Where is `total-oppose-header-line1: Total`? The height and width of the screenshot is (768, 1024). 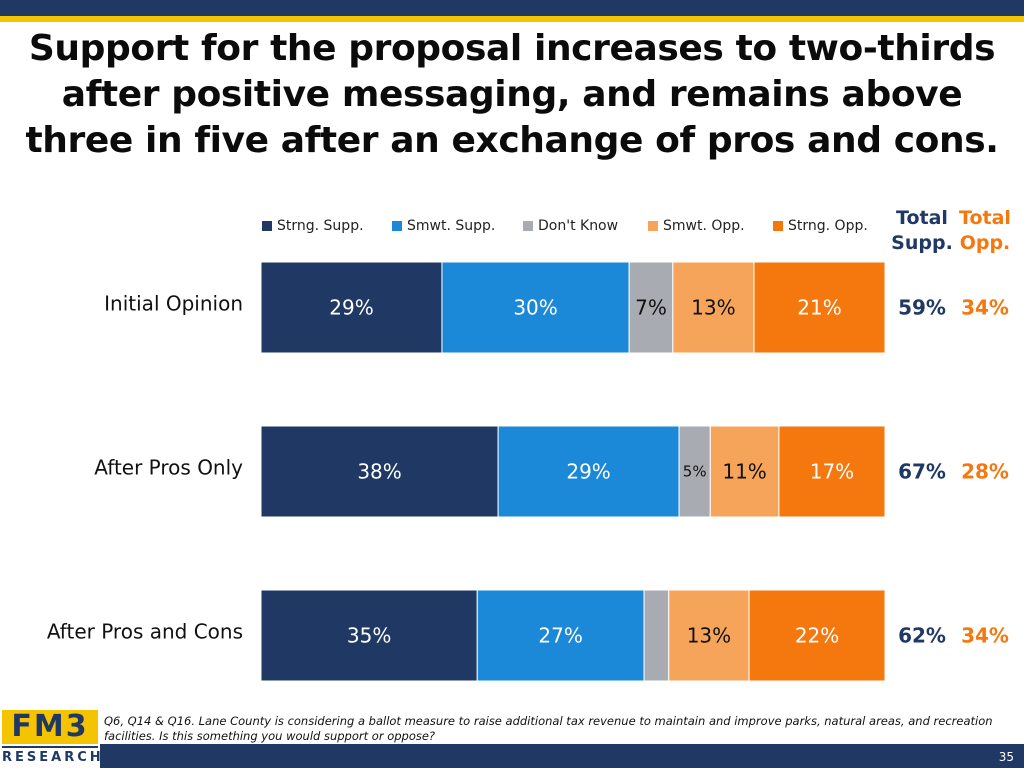
total-oppose-header-line1: Total is located at coordinates (985, 218).